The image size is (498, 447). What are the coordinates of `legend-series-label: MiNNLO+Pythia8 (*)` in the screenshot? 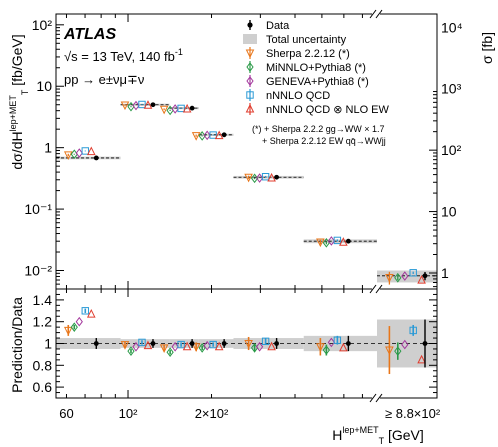 It's located at (316, 68).